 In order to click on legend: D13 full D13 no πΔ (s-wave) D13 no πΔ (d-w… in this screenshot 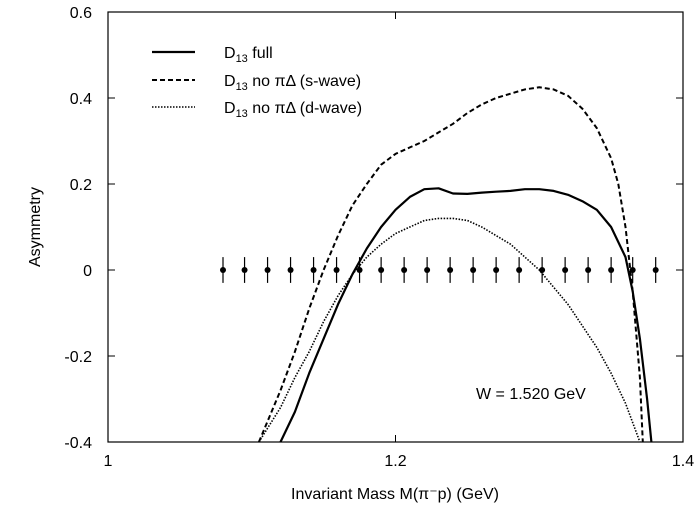, I will do `click(257, 82)`.